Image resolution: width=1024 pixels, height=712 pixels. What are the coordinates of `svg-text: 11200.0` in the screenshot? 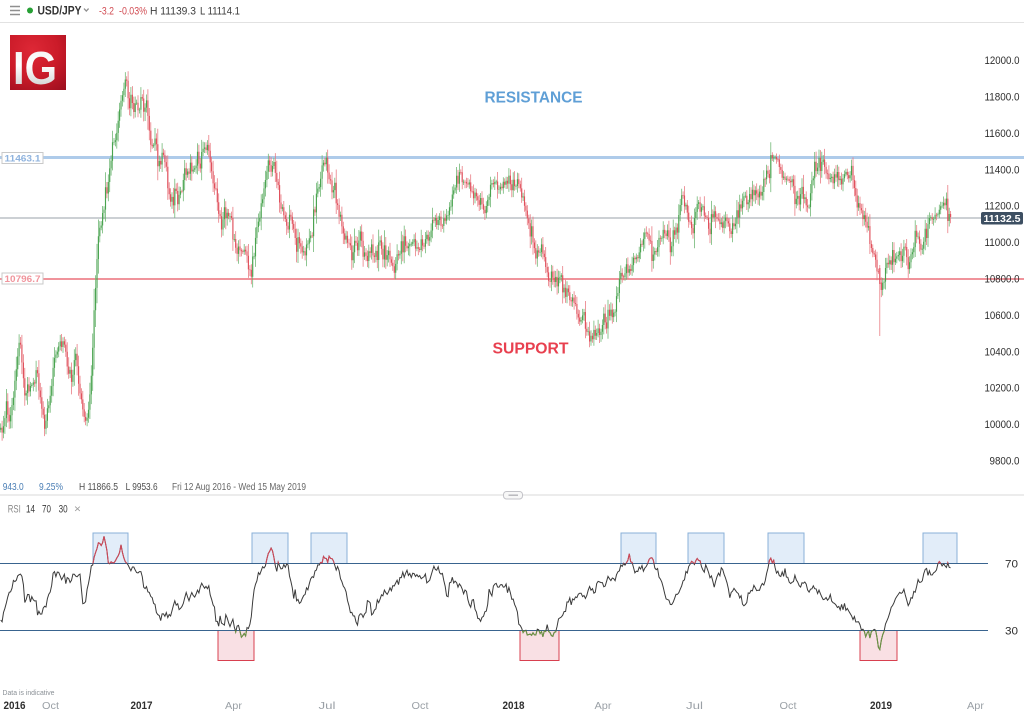 It's located at (1002, 207).